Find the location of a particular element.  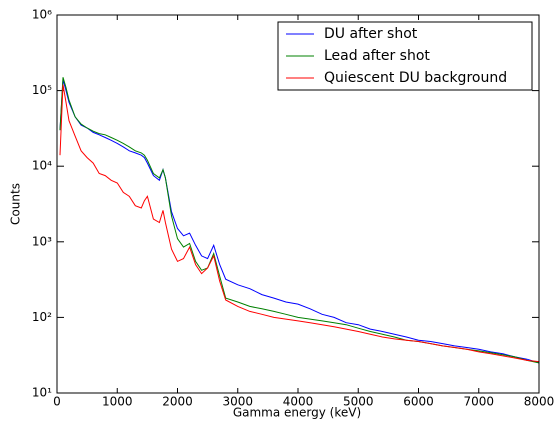

x-tick-label: 4000 is located at coordinates (298, 402).